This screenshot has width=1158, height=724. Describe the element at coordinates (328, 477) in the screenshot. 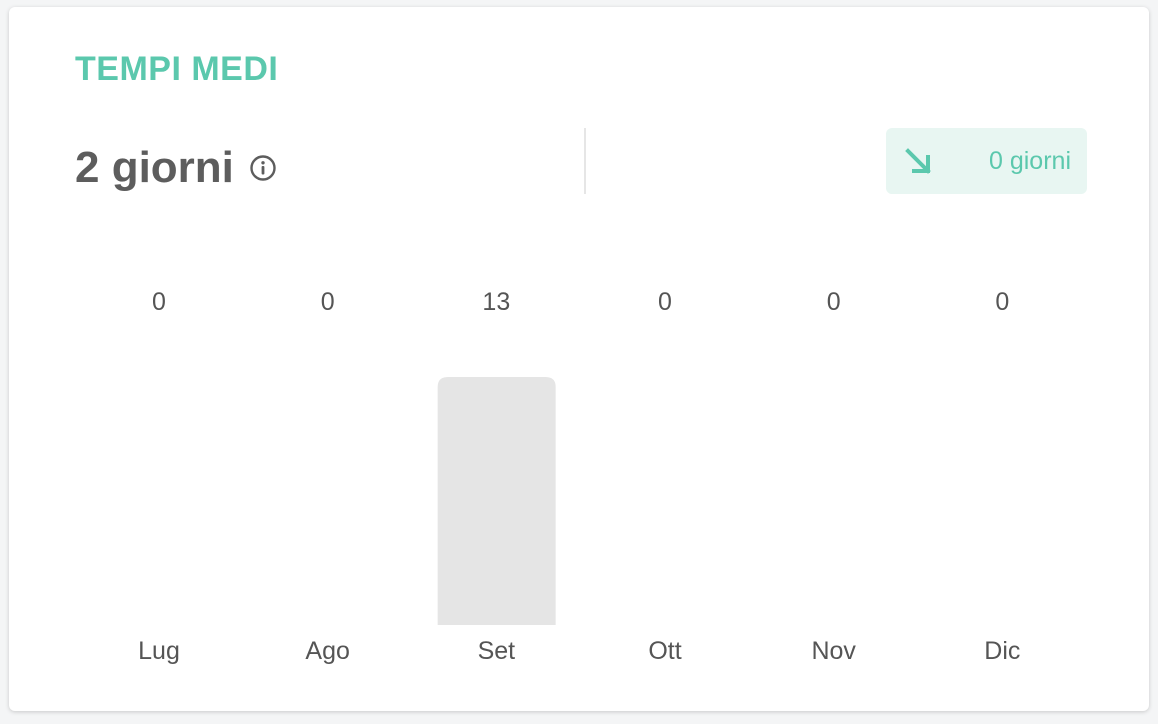

I see `bar-column: 0 Ago` at that location.